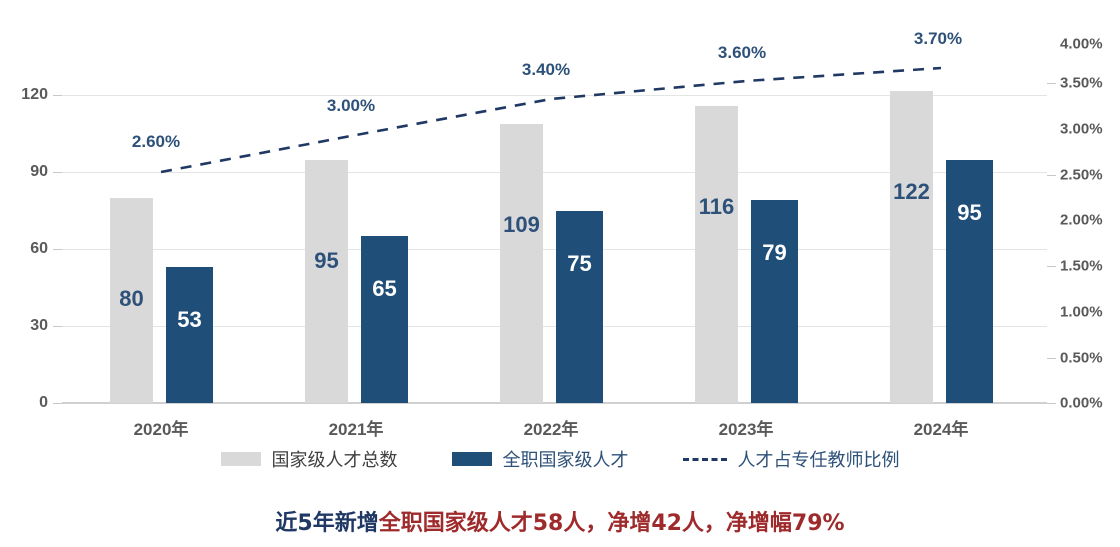 This screenshot has height=547, width=1120. What do you see at coordinates (716, 206) in the screenshot?
I see `bar-value-label: 116` at bounding box center [716, 206].